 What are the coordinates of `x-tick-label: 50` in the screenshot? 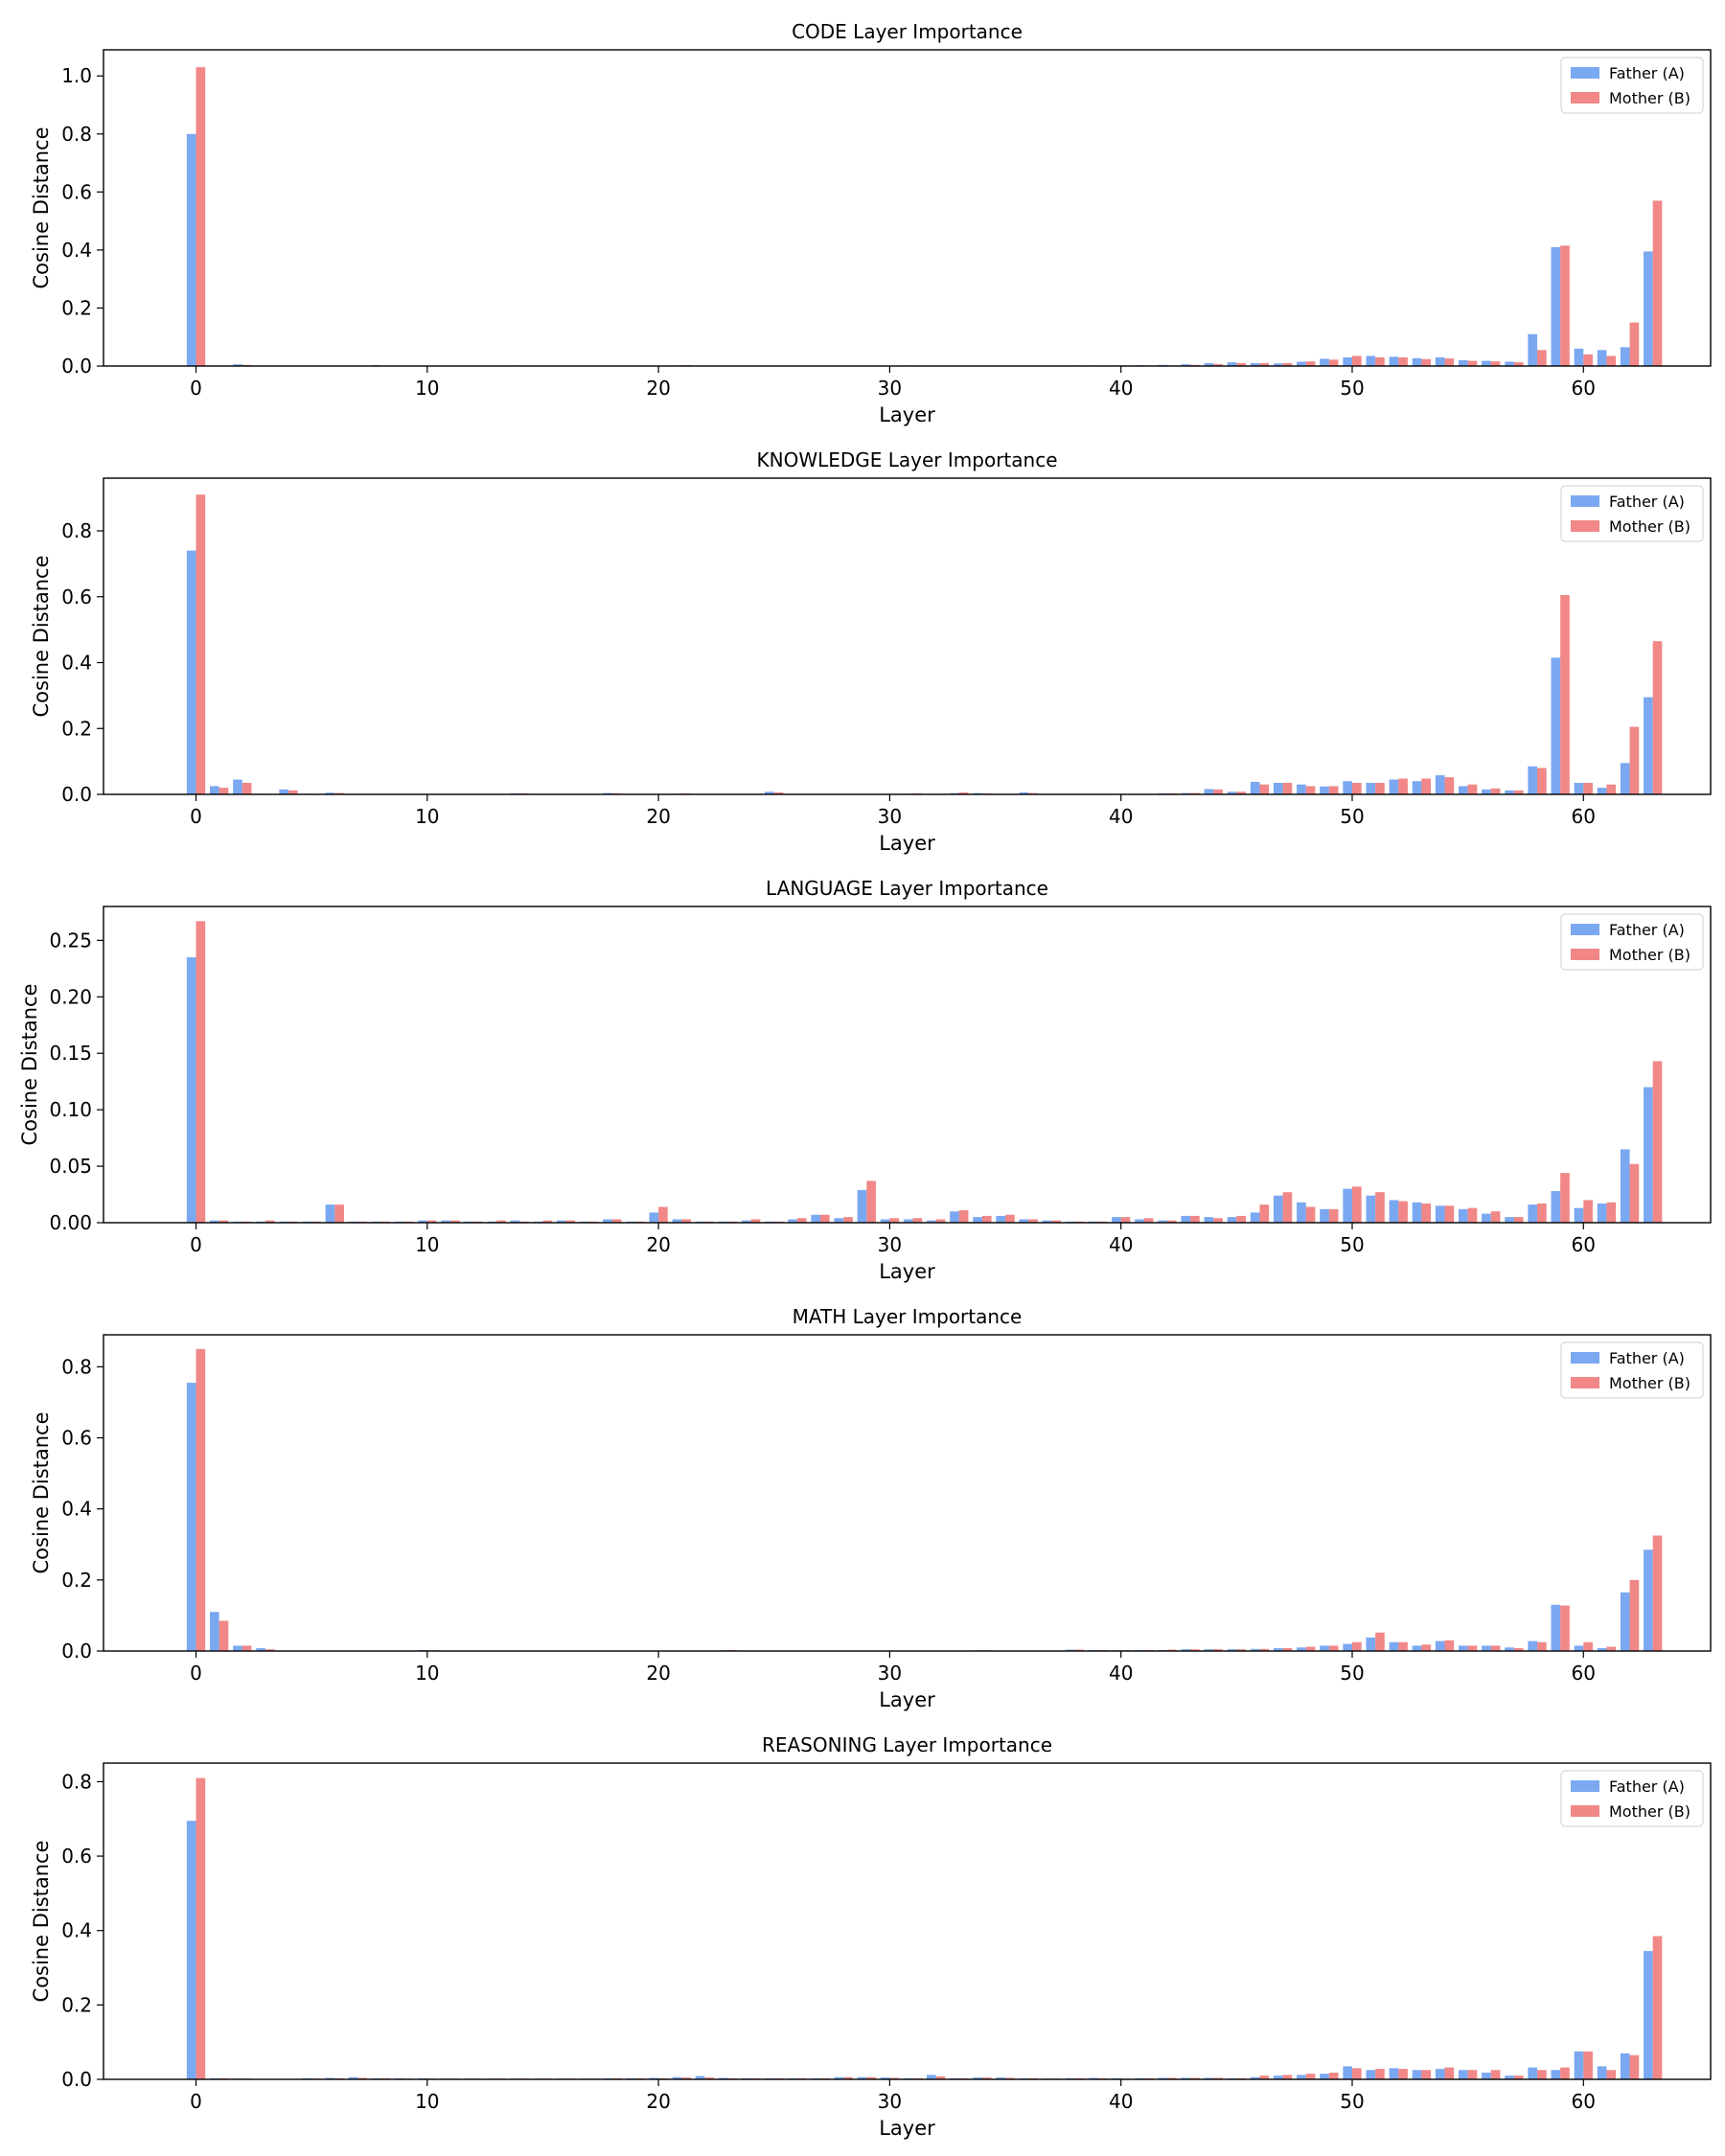 It's located at (1352, 1673).